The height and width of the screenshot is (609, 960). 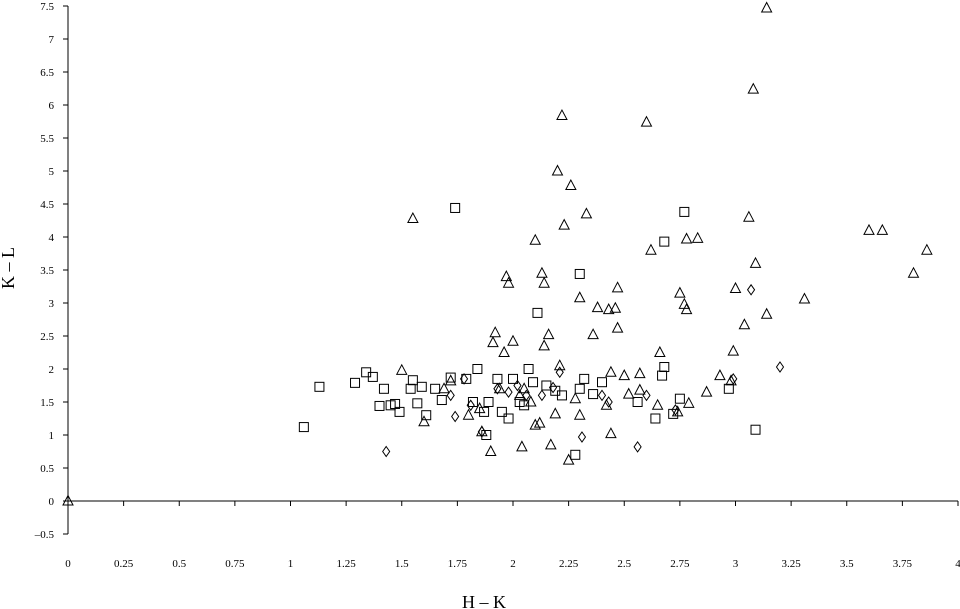 I want to click on y-tick-label: 6, so click(x=52, y=106).